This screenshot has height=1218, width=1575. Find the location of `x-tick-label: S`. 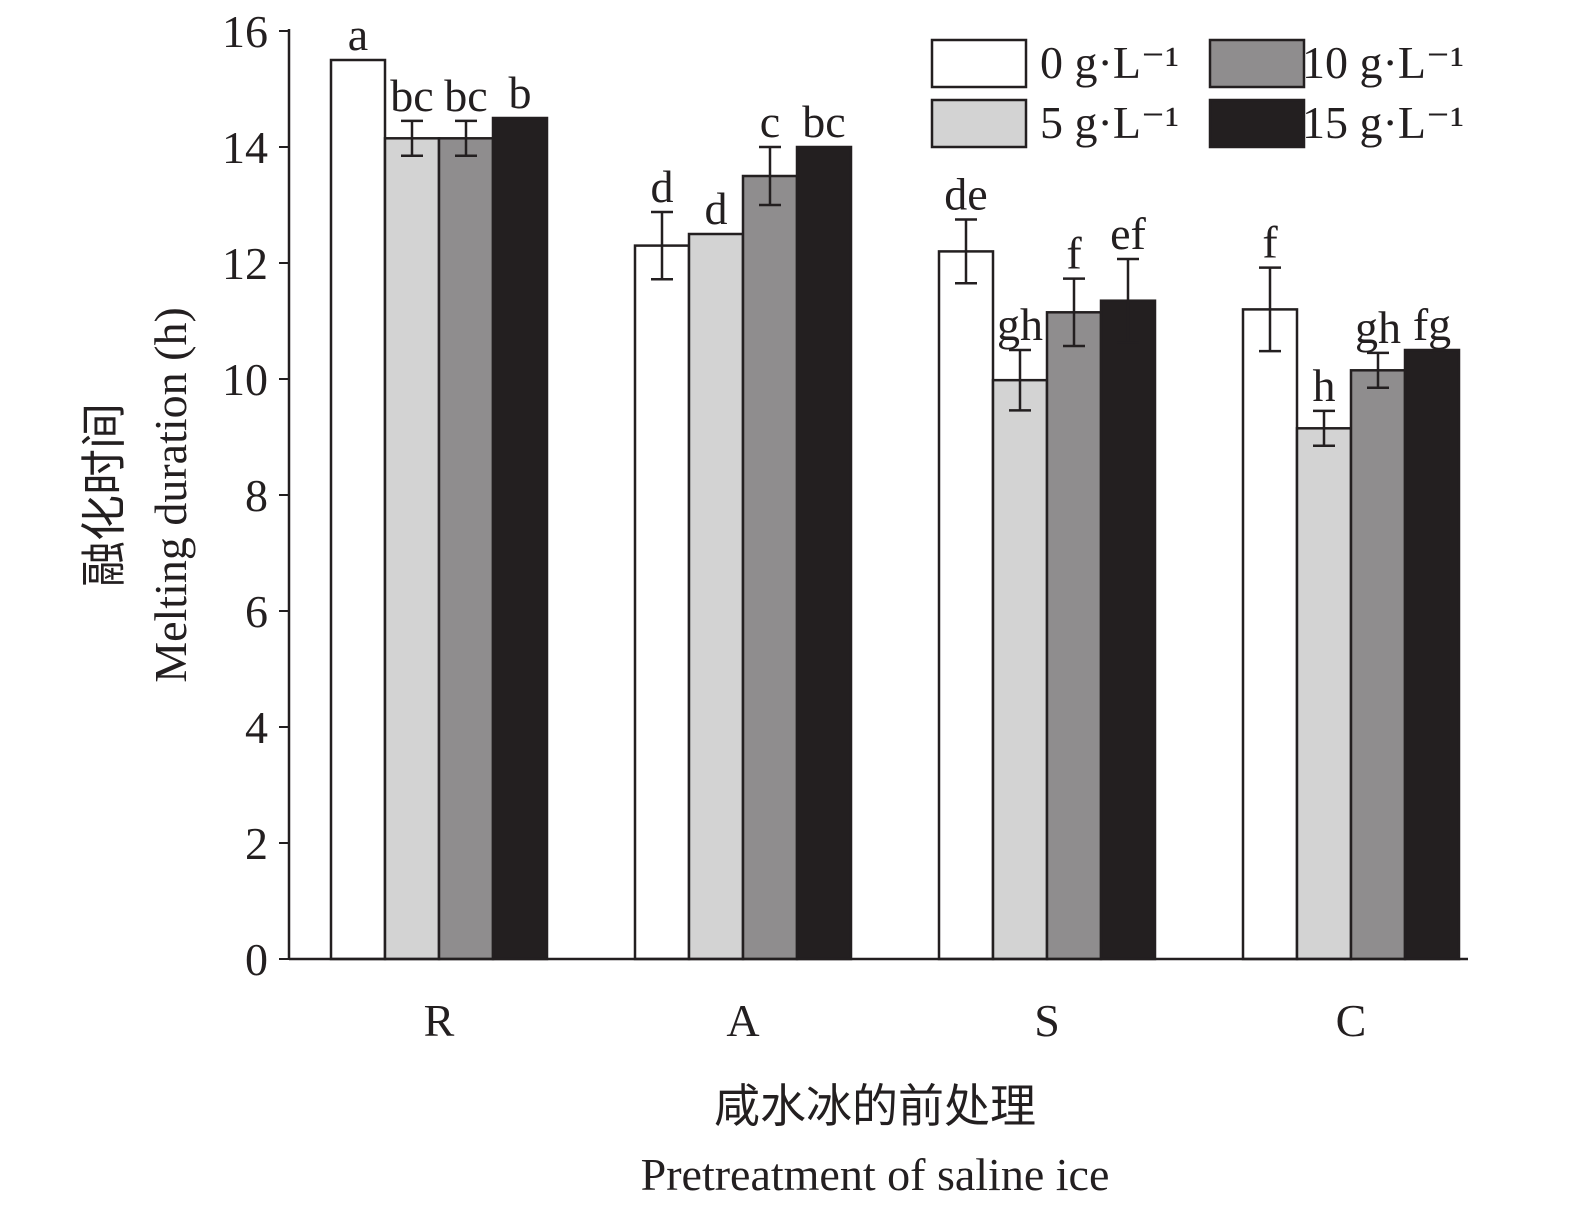

x-tick-label: S is located at coordinates (1047, 1020).